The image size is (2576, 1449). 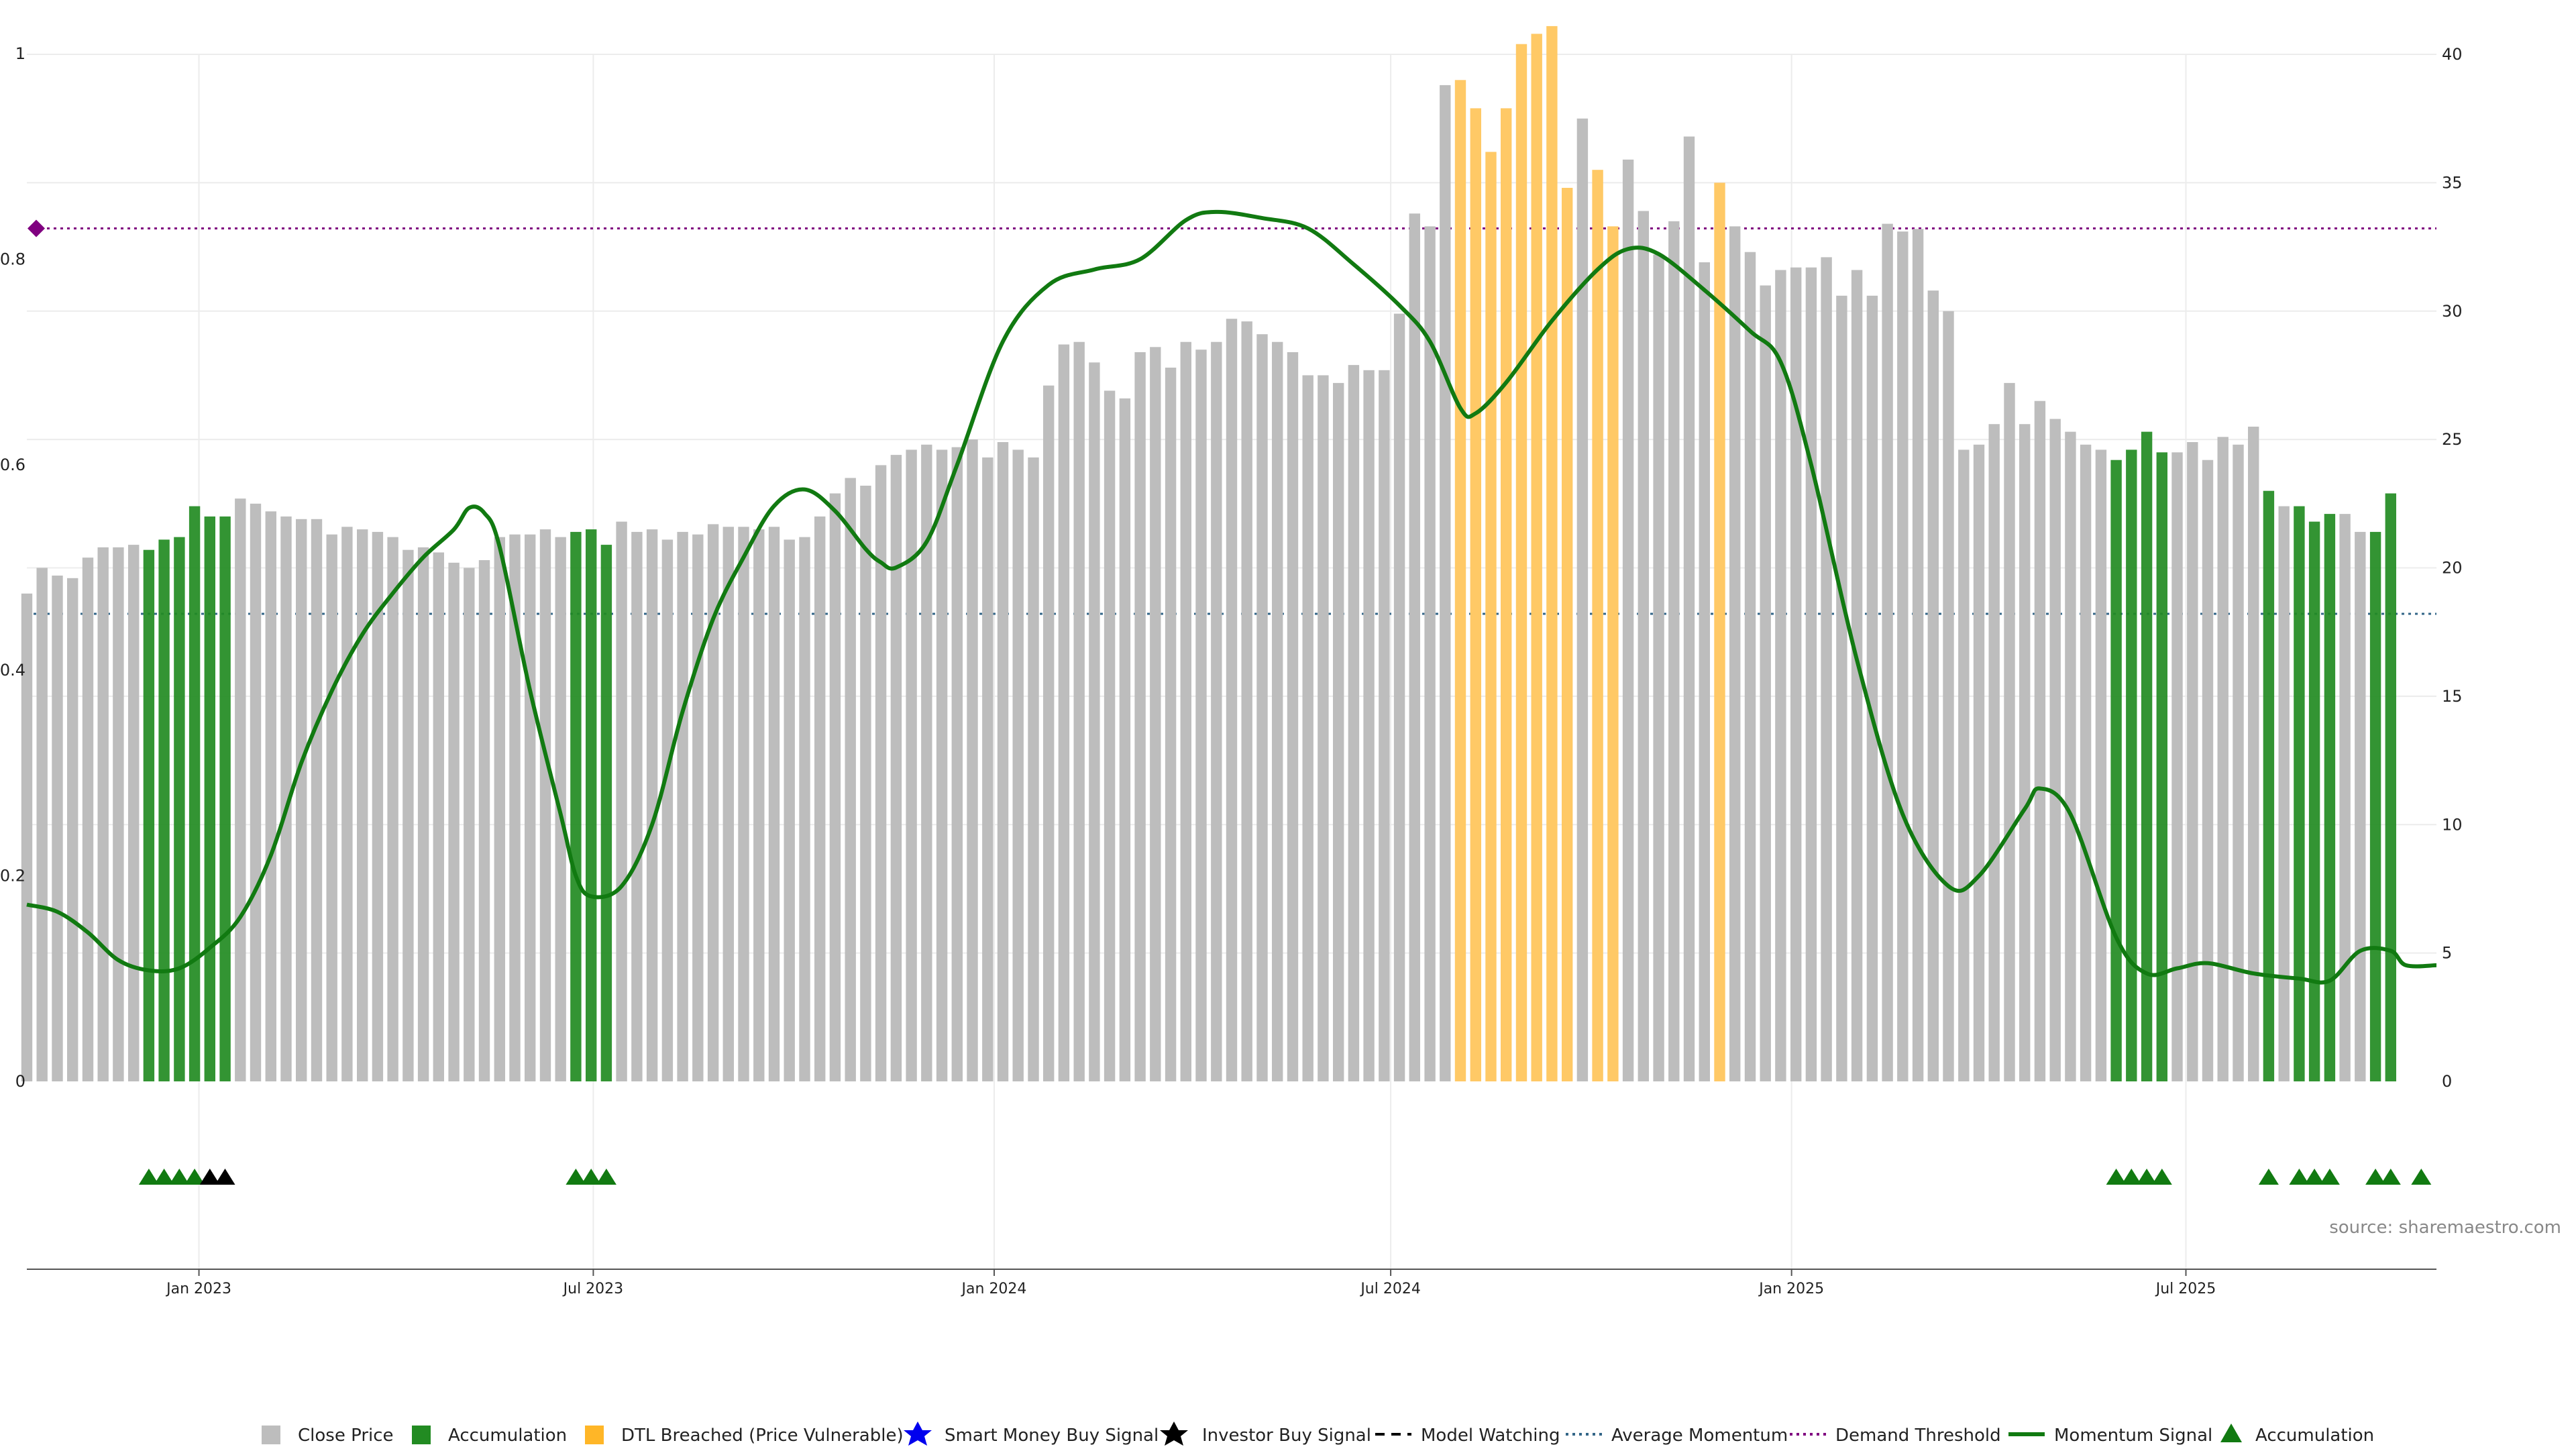 I want to click on x-tick-label: Jan 2024, so click(x=994, y=1289).